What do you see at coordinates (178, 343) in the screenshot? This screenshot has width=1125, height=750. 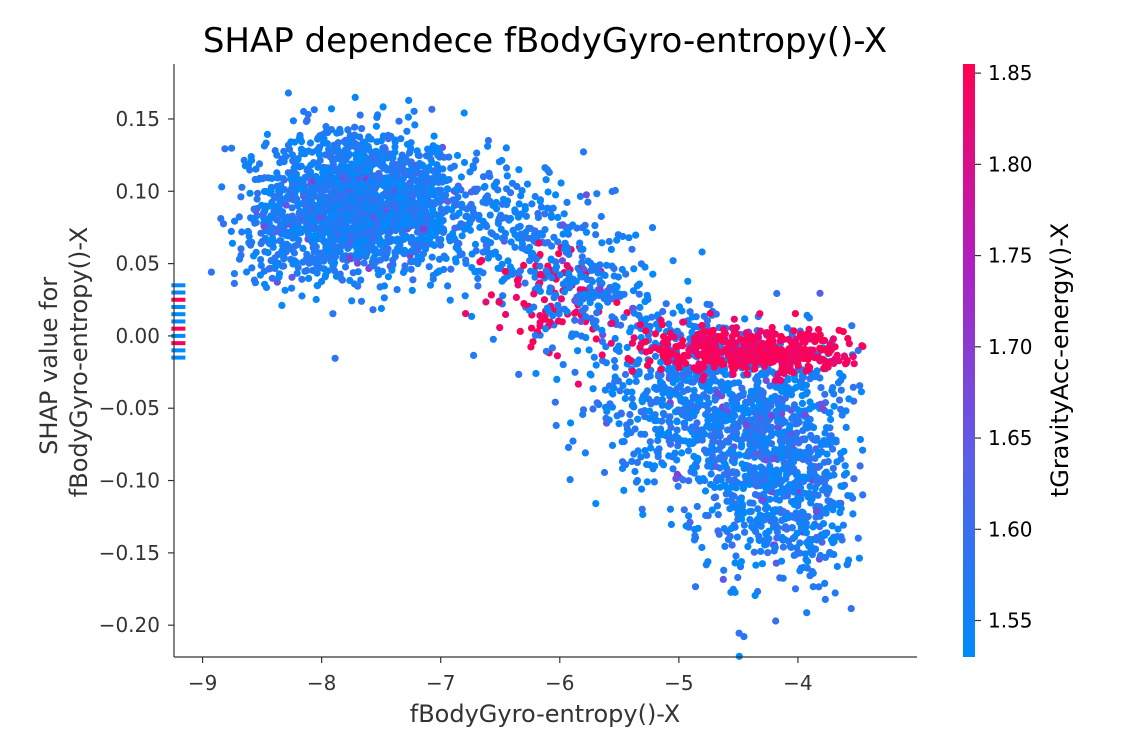 I see `missing-value-mark` at bounding box center [178, 343].